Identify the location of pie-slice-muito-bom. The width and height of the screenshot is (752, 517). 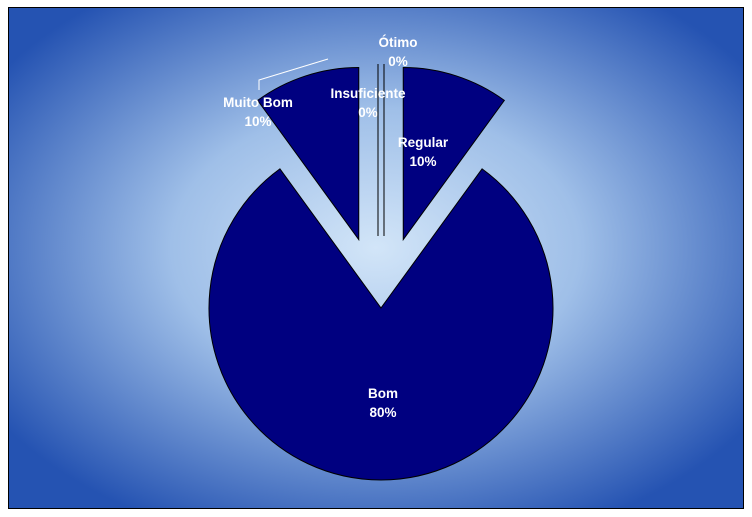
(308, 154).